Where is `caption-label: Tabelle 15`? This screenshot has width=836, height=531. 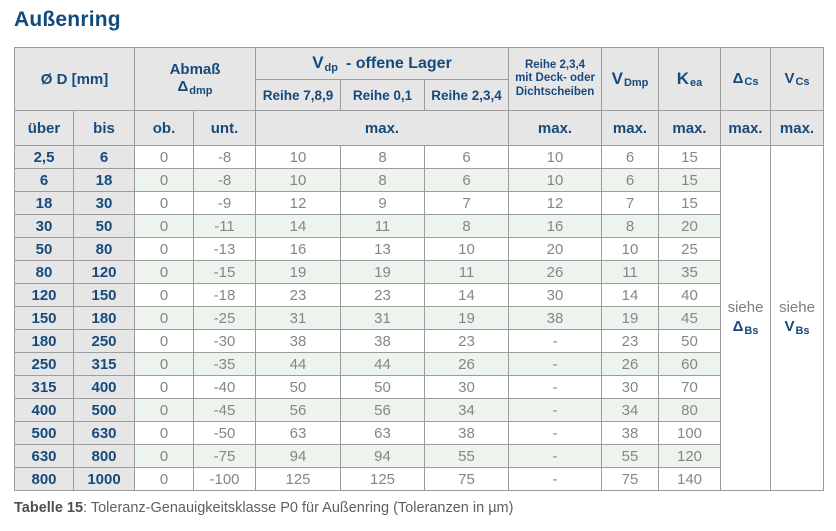
caption-label: Tabelle 15 is located at coordinates (49, 508).